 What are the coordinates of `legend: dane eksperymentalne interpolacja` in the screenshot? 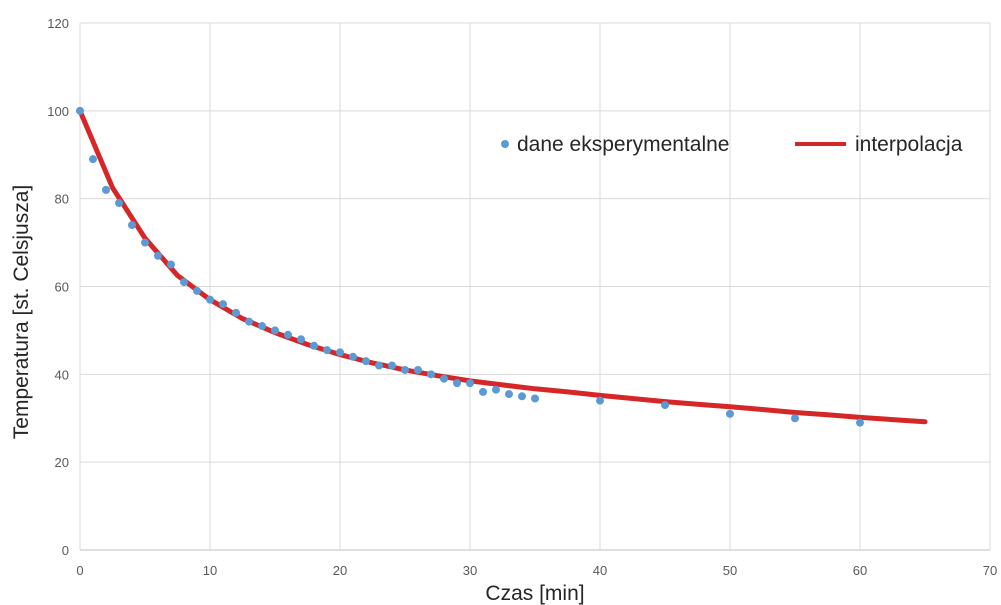 It's located at (732, 144).